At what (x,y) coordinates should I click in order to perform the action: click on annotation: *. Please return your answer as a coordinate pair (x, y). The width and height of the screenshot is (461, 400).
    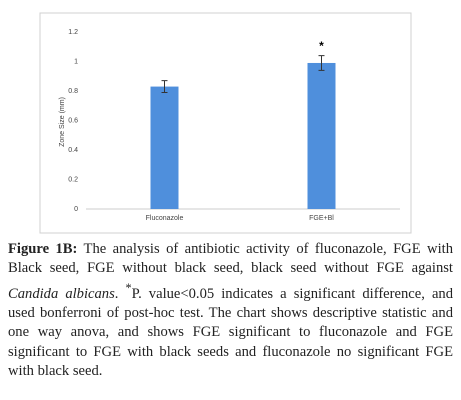
    Looking at the image, I should click on (321, 46).